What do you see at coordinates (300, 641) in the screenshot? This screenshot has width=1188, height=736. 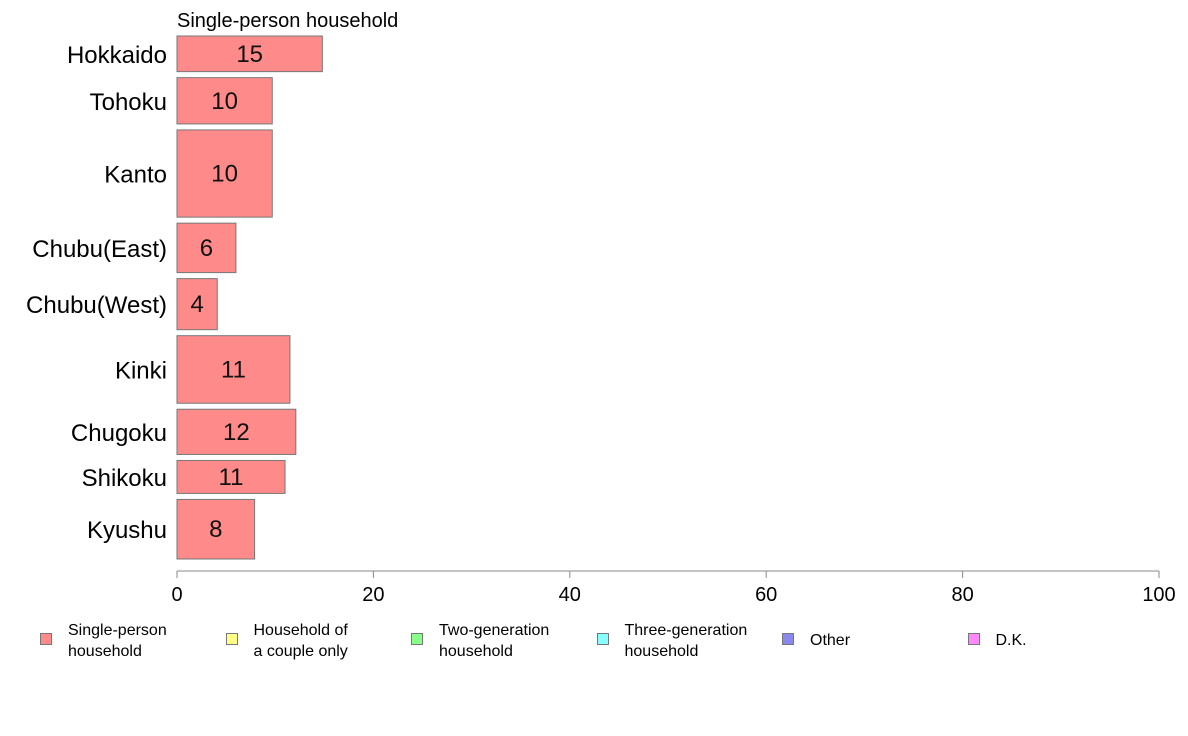 I see `legend-label: Household of a couple only` at bounding box center [300, 641].